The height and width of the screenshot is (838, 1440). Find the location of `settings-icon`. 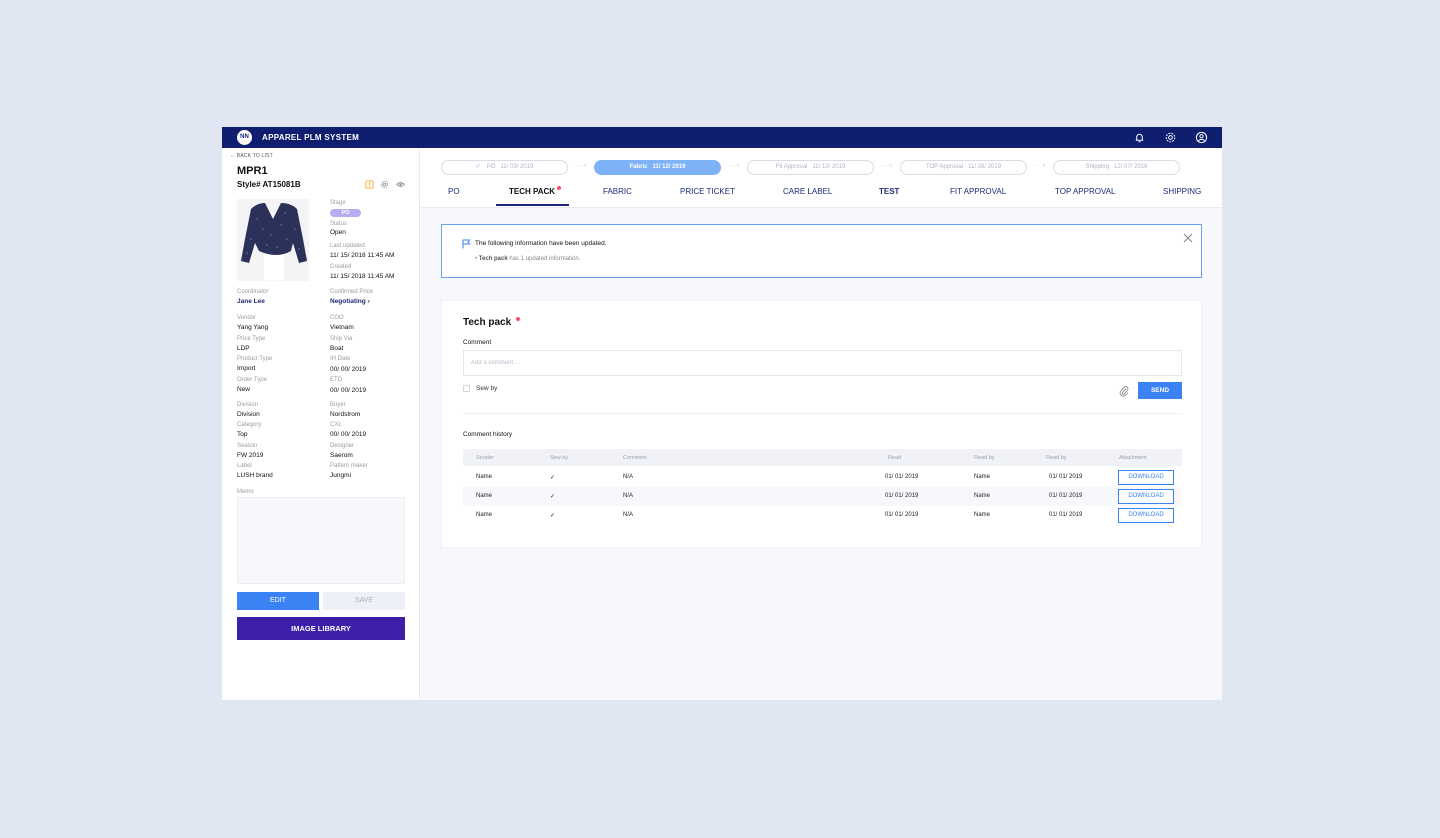

settings-icon is located at coordinates (384, 184).